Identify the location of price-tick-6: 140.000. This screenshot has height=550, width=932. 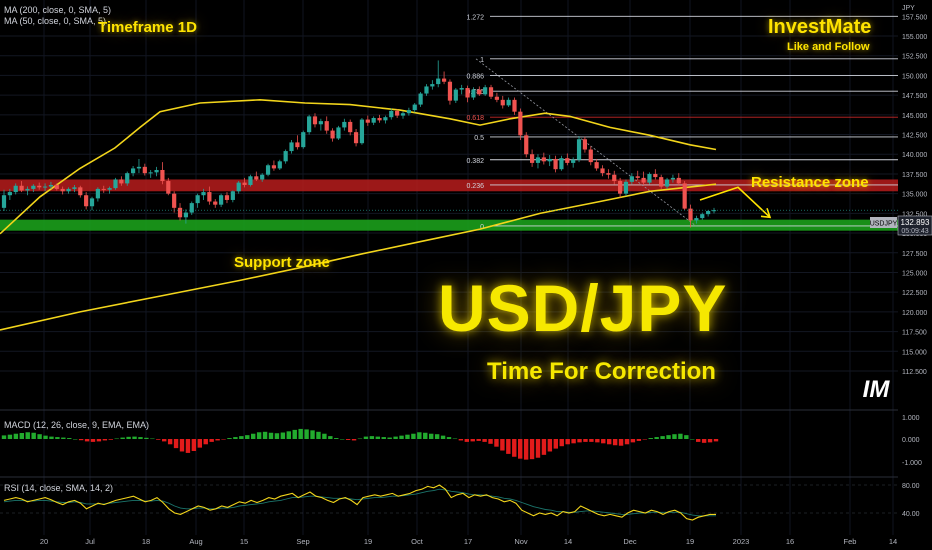
(914, 155).